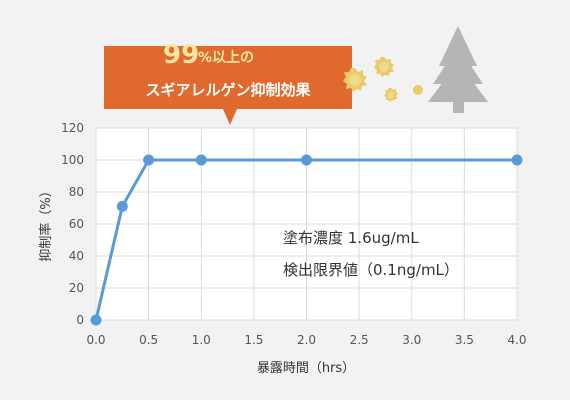 The image size is (570, 400). I want to click on y-tick-label: 20, so click(76, 288).